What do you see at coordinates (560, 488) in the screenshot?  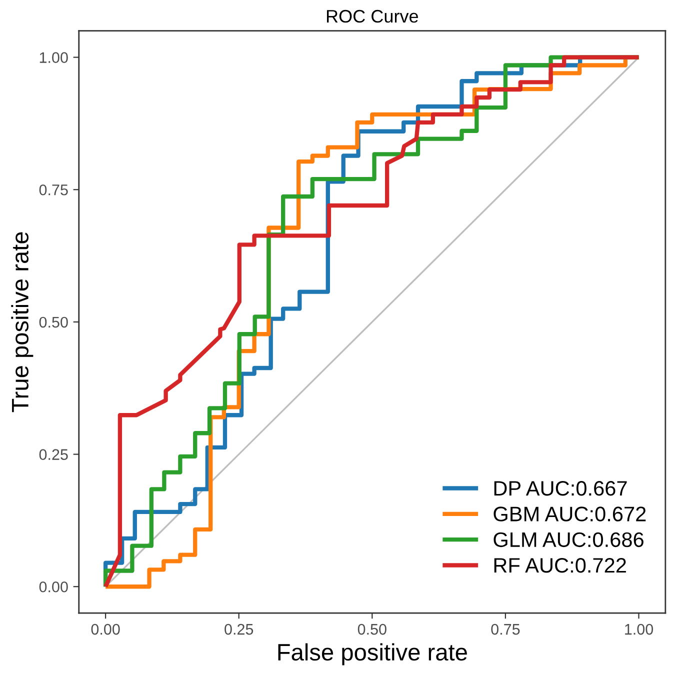 I see `legend-label: DP AUC:0.667` at bounding box center [560, 488].